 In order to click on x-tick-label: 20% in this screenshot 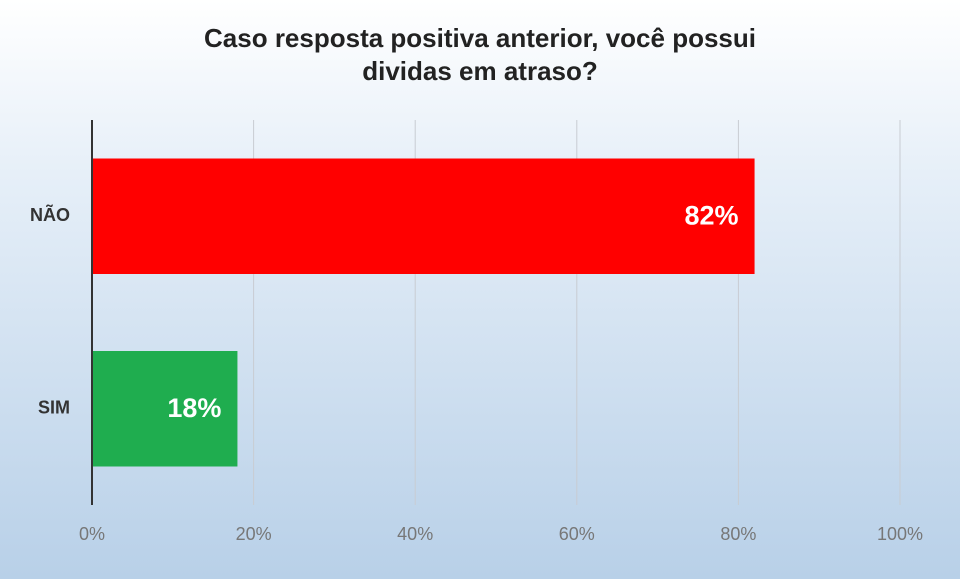, I will do `click(254, 534)`.